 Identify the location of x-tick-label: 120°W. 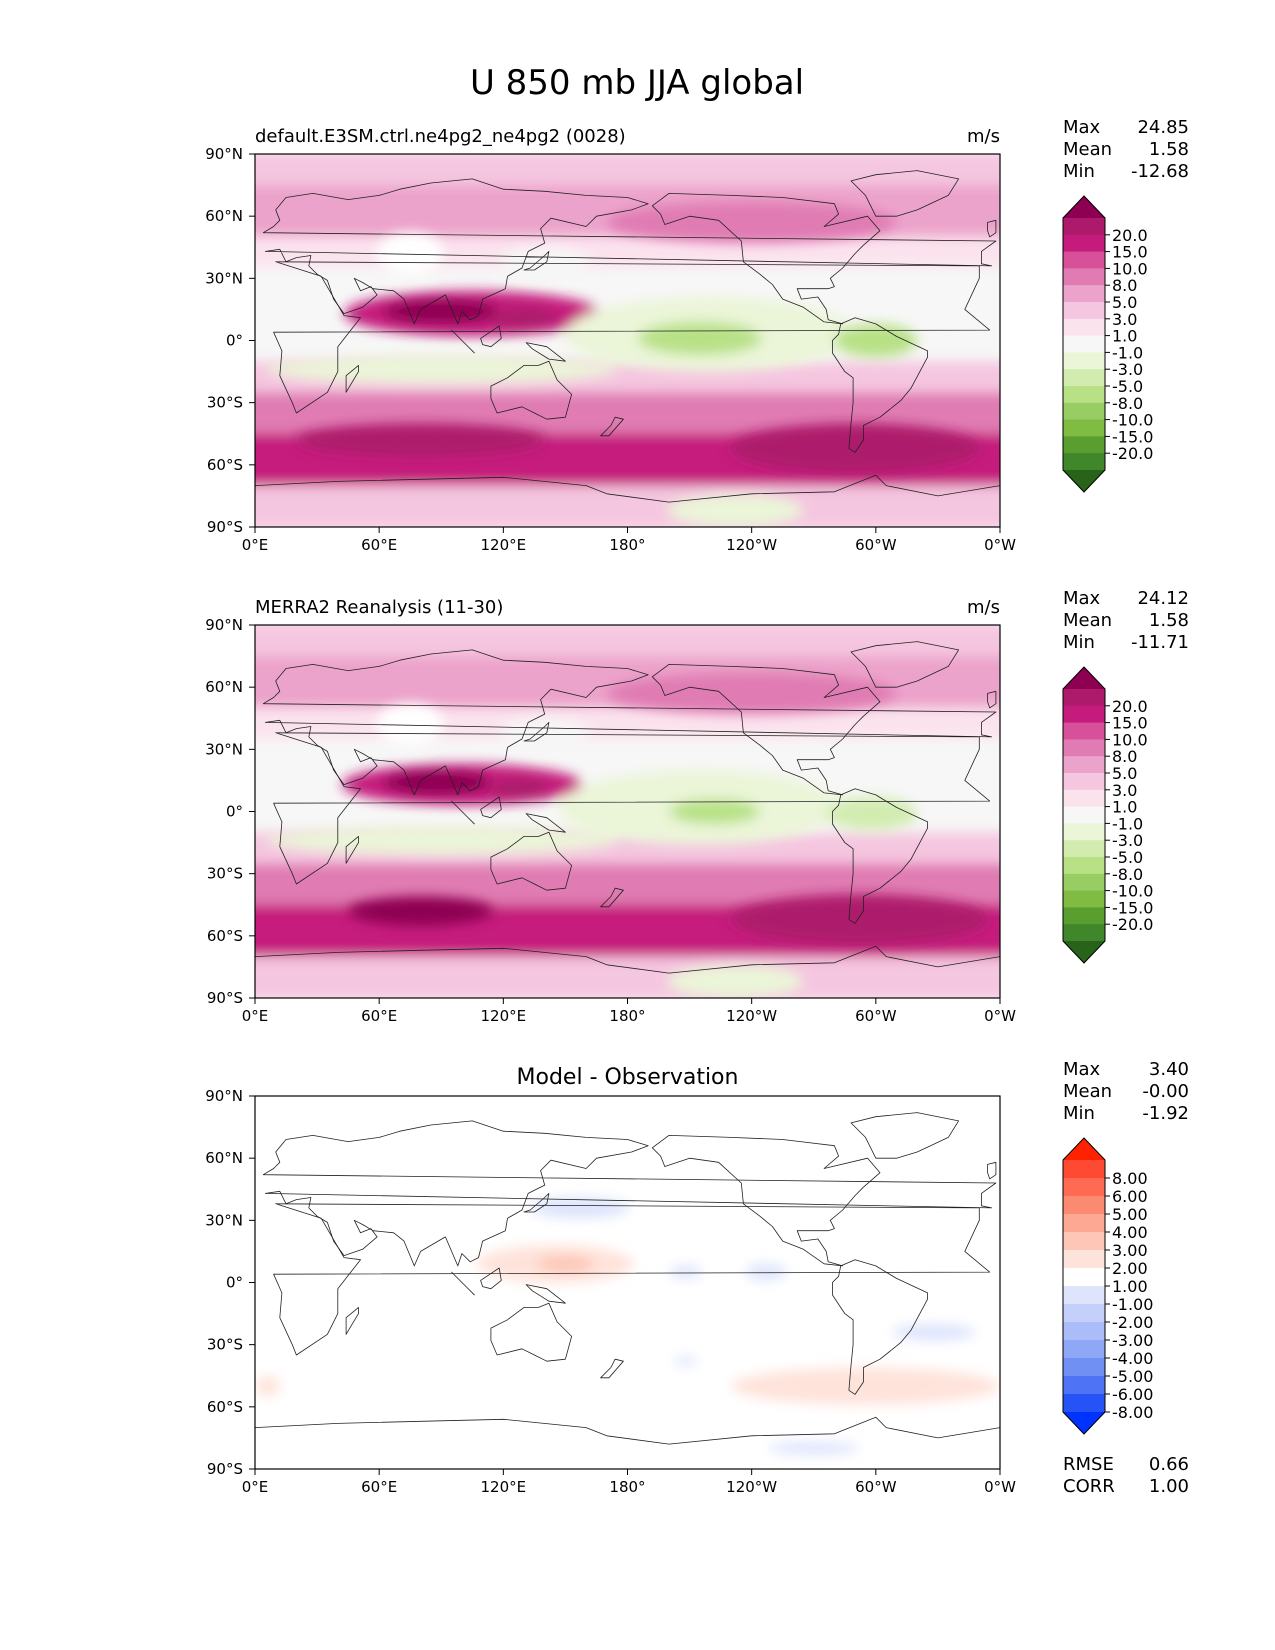
(751, 1487).